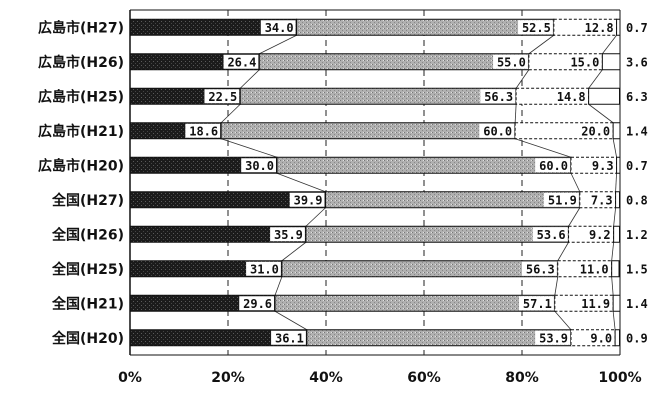  Describe the element at coordinates (619, 378) in the screenshot. I see `x-tick-label: 100%` at that location.